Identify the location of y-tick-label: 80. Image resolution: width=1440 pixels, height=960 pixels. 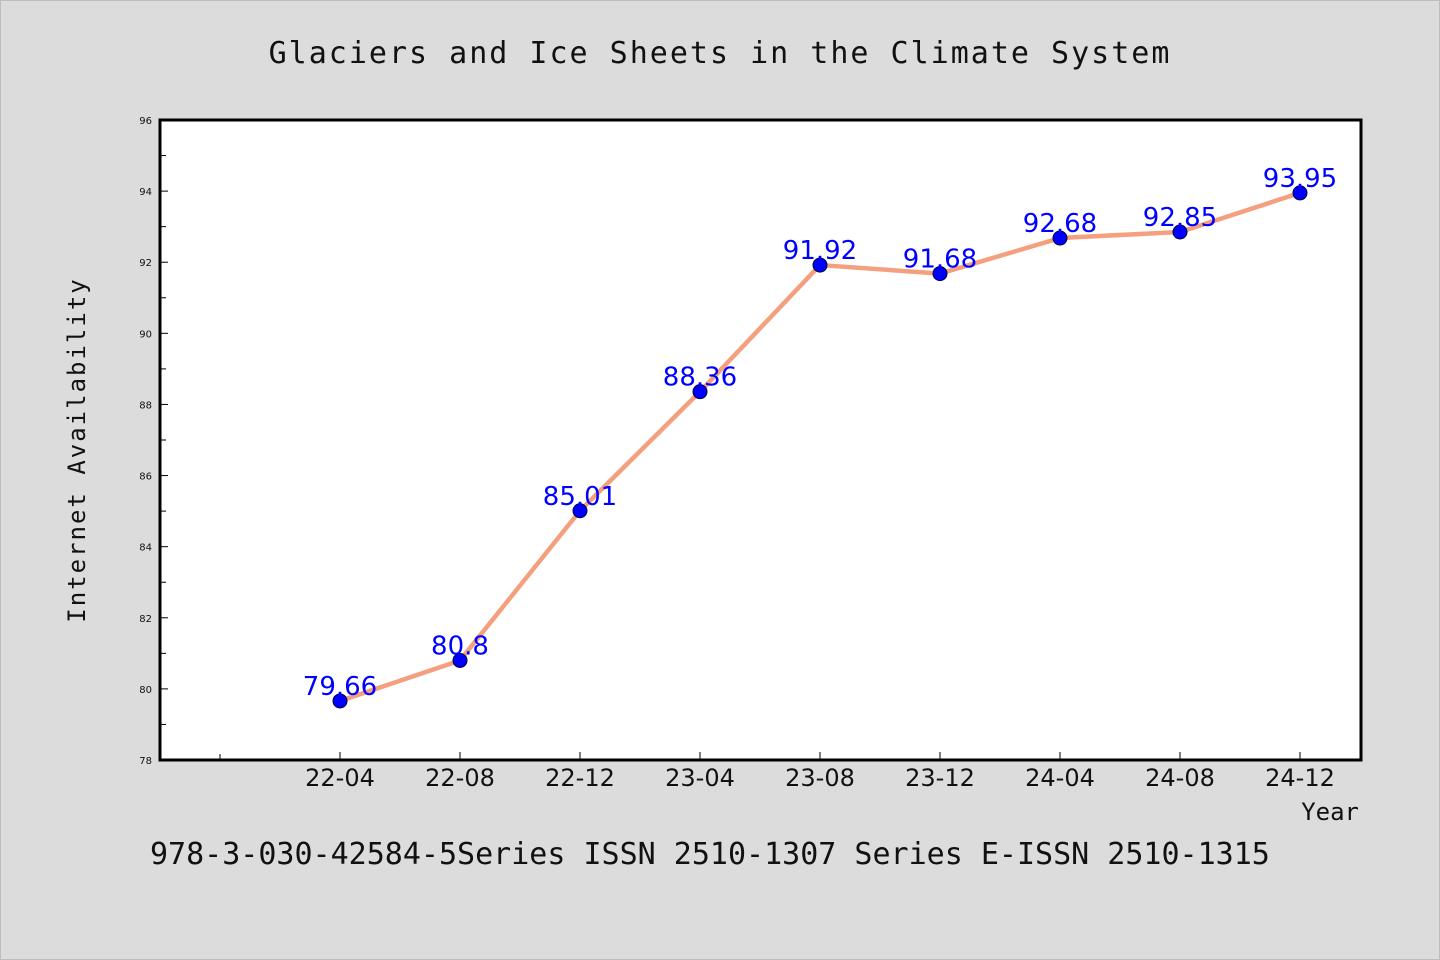
(145, 690).